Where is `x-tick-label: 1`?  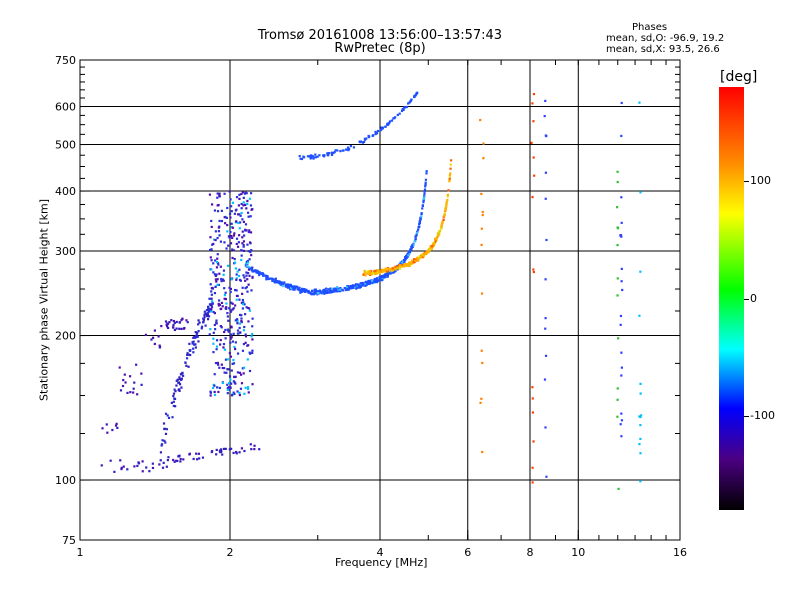
x-tick-label: 1 is located at coordinates (80, 552).